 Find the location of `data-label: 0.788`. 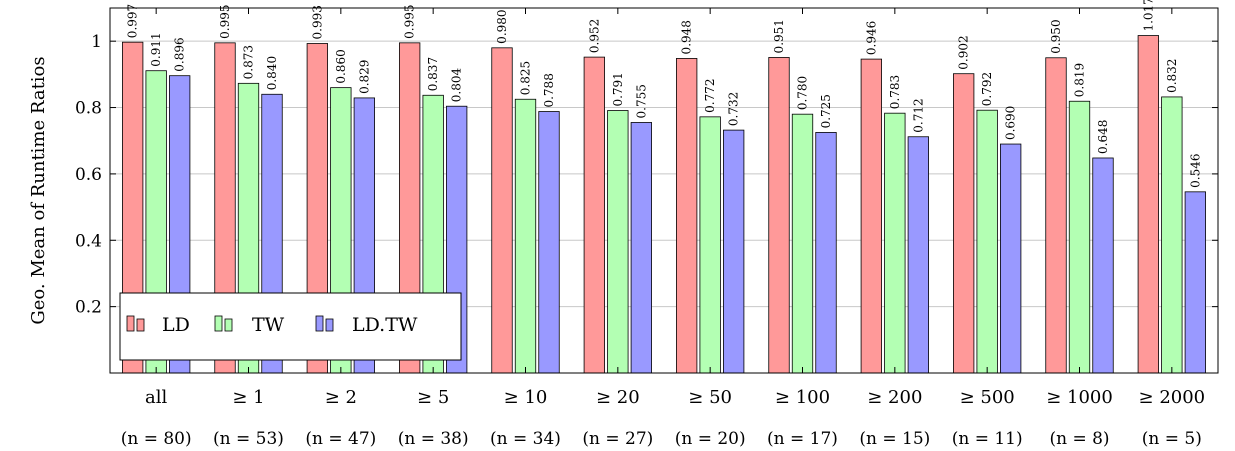

data-label: 0.788 is located at coordinates (549, 90).